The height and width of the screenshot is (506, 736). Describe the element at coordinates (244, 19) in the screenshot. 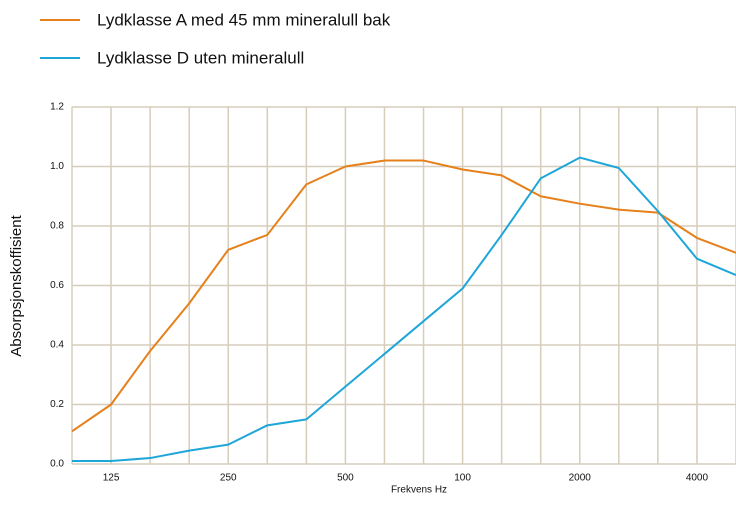

I see `legend-label: Lydklasse A med 45 mm mineralull bak` at that location.